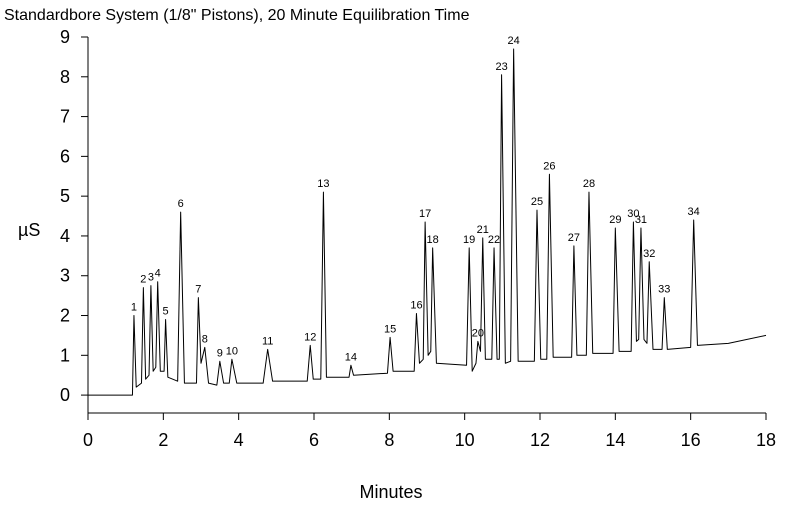 The width and height of the screenshot is (792, 513). Describe the element at coordinates (615, 220) in the screenshot. I see `peak-label: 29` at that location.